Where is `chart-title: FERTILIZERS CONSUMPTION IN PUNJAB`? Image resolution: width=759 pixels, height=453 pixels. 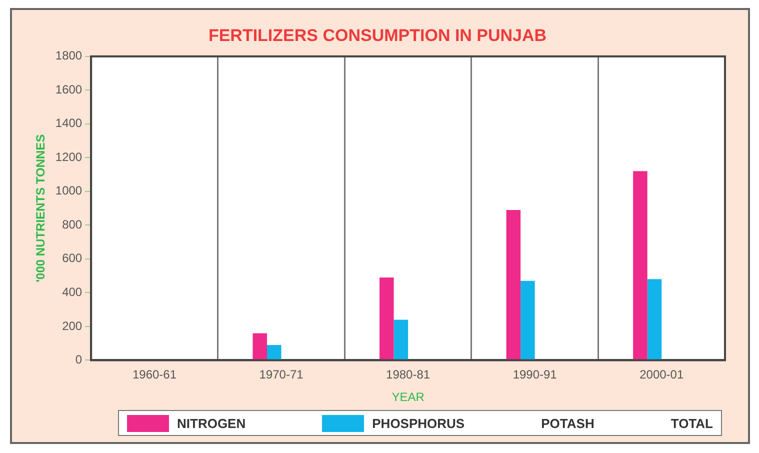
chart-title: FERTILIZERS CONSUMPTION IN PUNJAB is located at coordinates (377, 35).